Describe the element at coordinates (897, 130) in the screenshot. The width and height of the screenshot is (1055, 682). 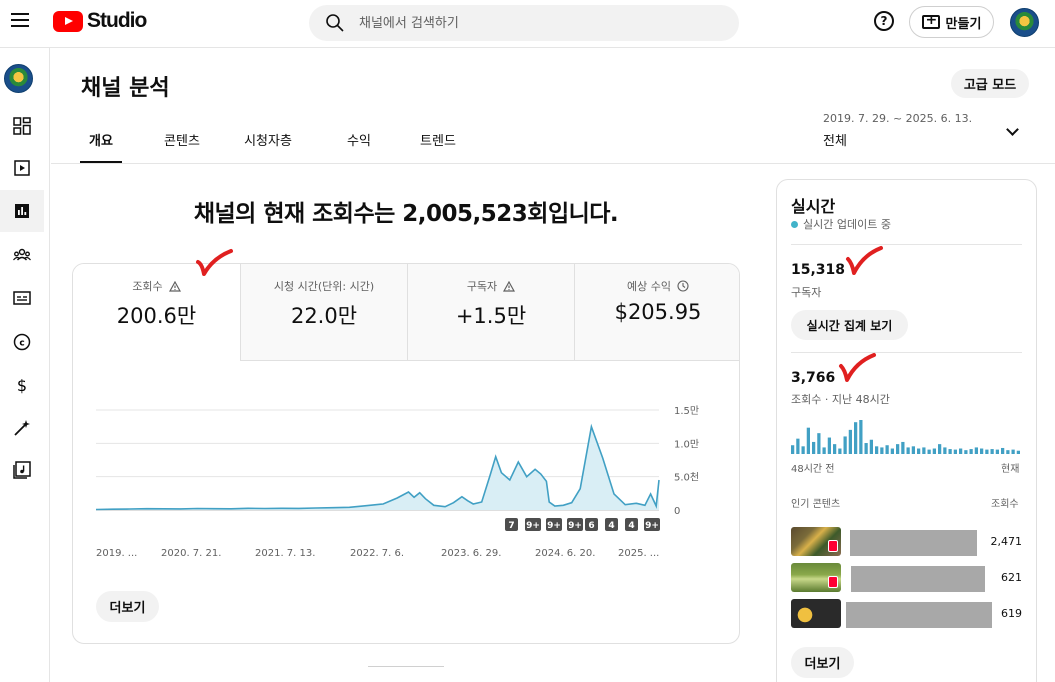
I see `date-range-picker: 2019. 7. 29. ~ 2025. 6. 13. 전체` at that location.